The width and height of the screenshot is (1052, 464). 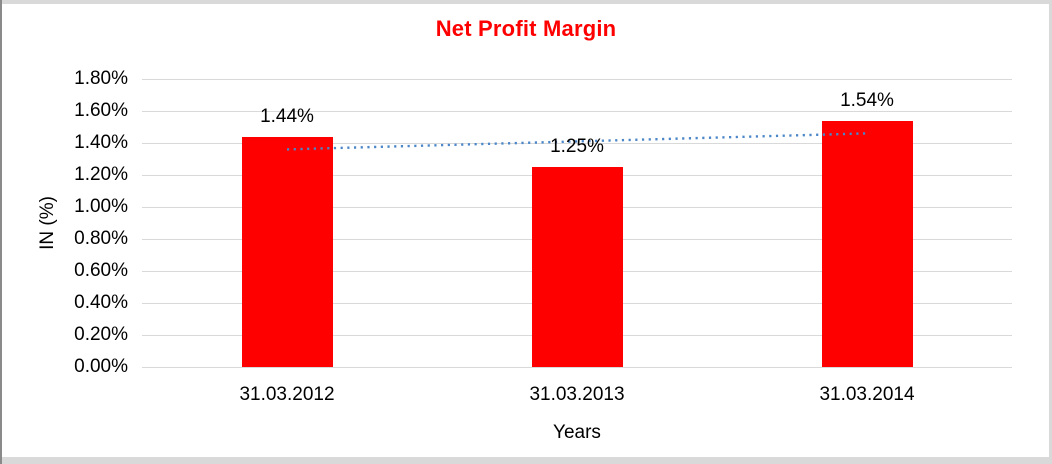 I want to click on x-tick-label: 31.03.2014, so click(x=867, y=394).